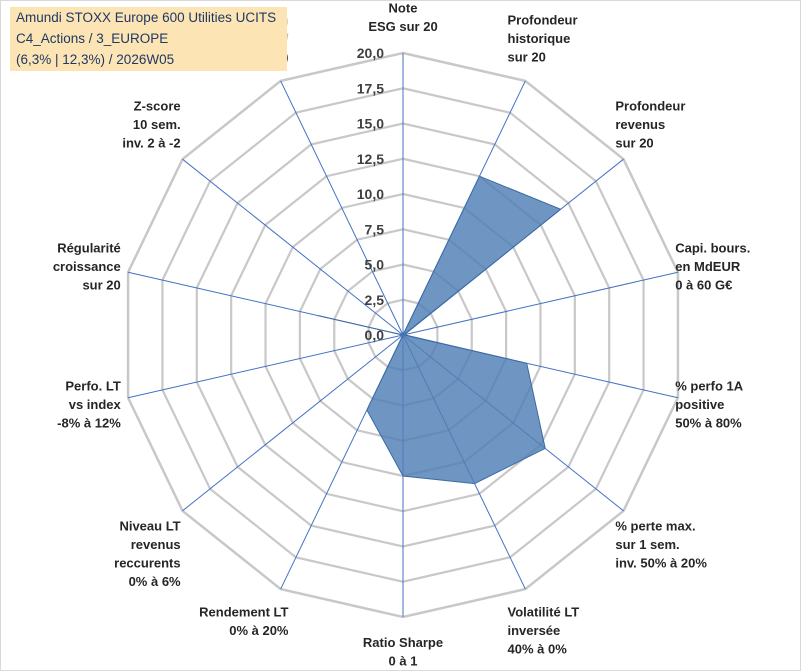 The width and height of the screenshot is (801, 671). I want to click on radial-tick-label: 7,5, so click(375, 229).